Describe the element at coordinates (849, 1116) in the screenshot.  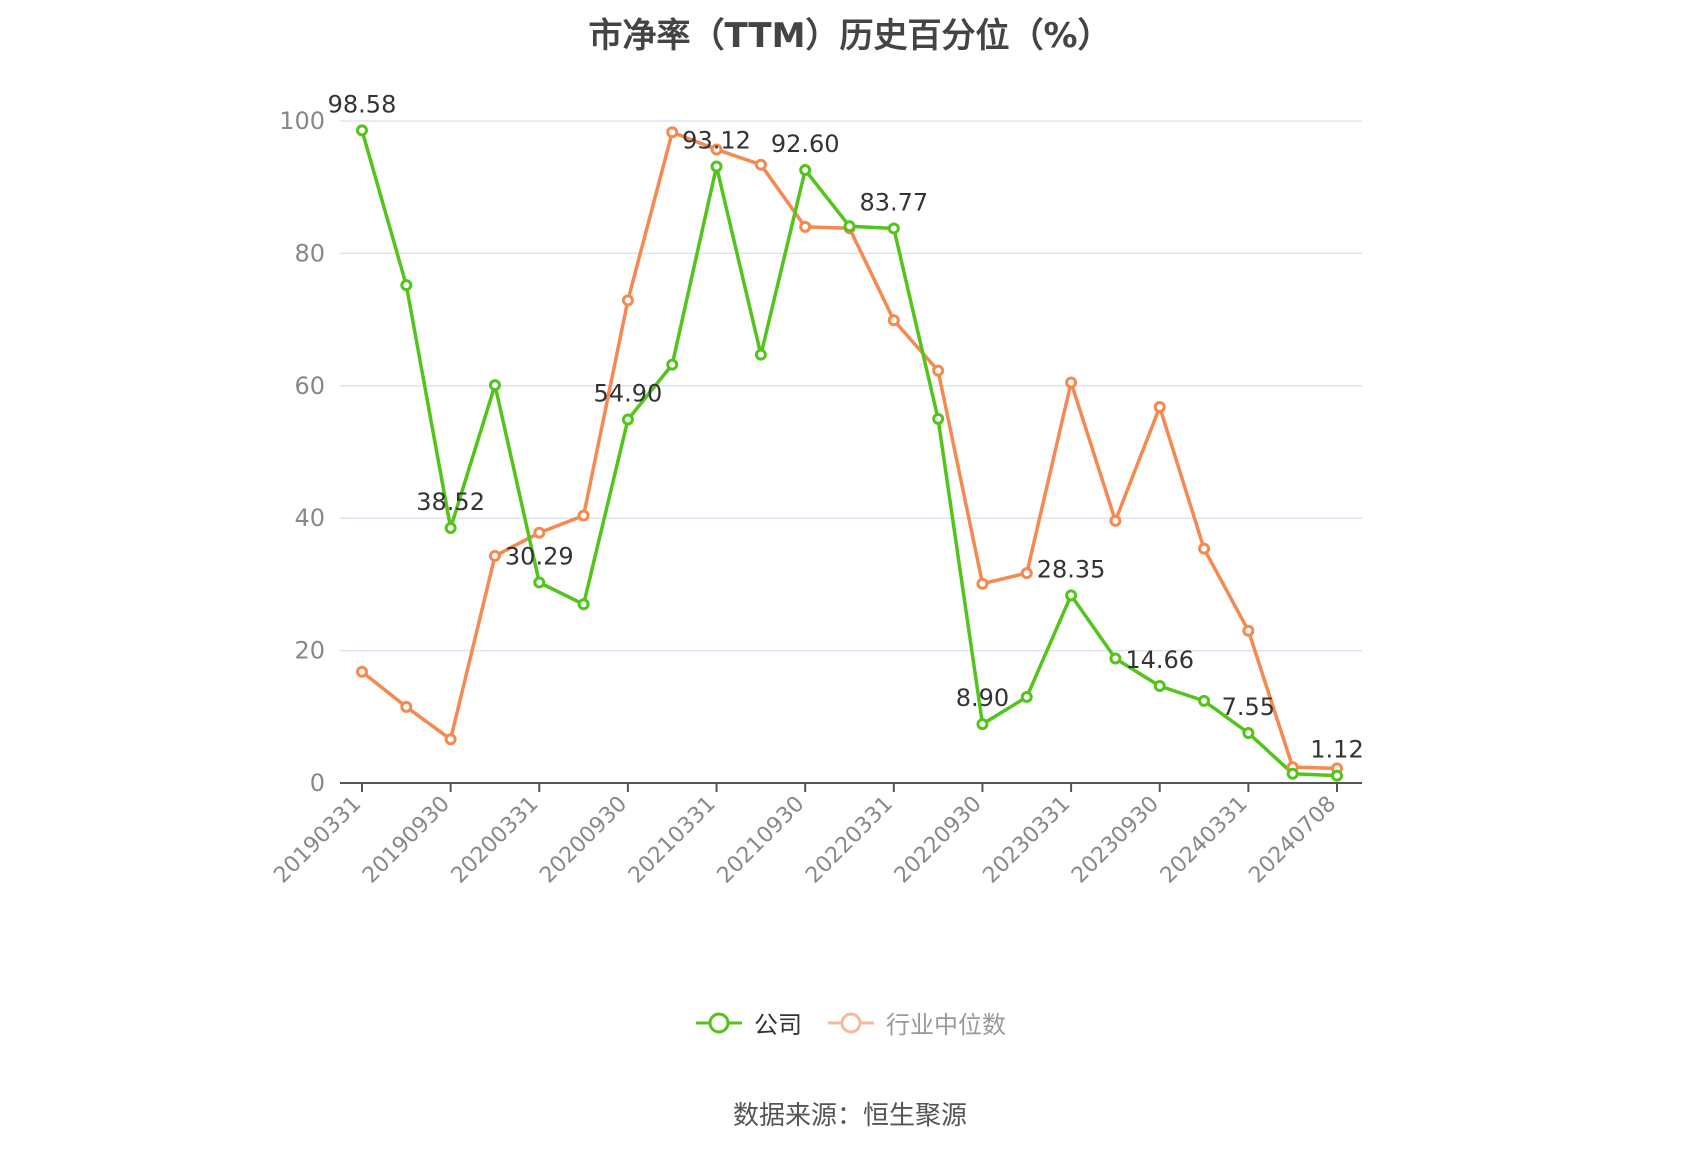
I see `data-source: 数据来源：恒生聚源` at that location.